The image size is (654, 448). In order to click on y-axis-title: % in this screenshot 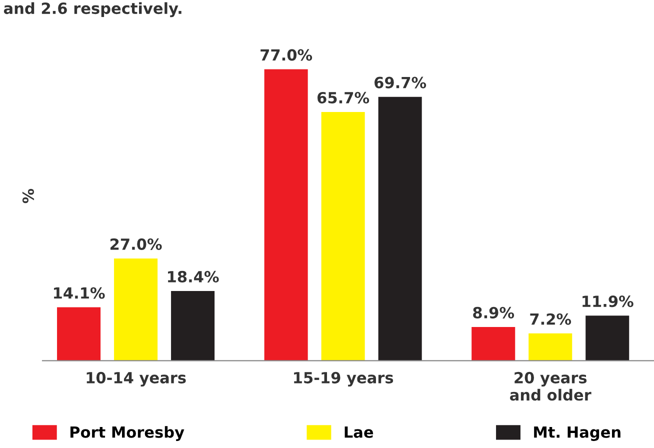, I will do `click(28, 196)`.